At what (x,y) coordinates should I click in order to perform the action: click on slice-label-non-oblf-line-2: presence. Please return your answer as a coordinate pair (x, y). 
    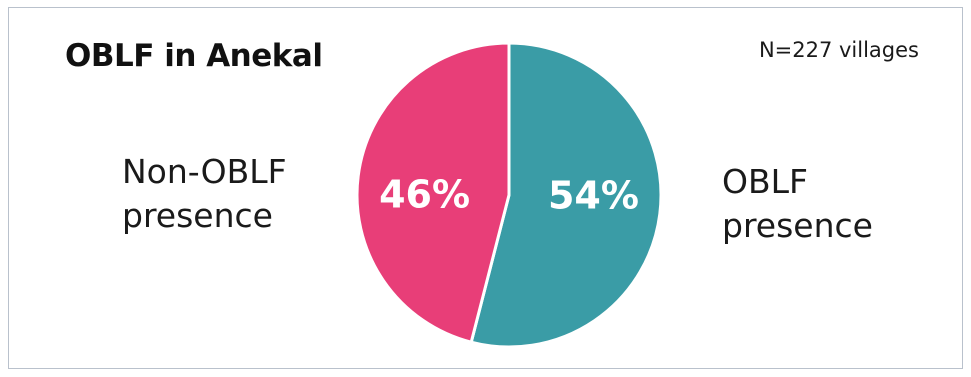
    Looking at the image, I should click on (197, 215).